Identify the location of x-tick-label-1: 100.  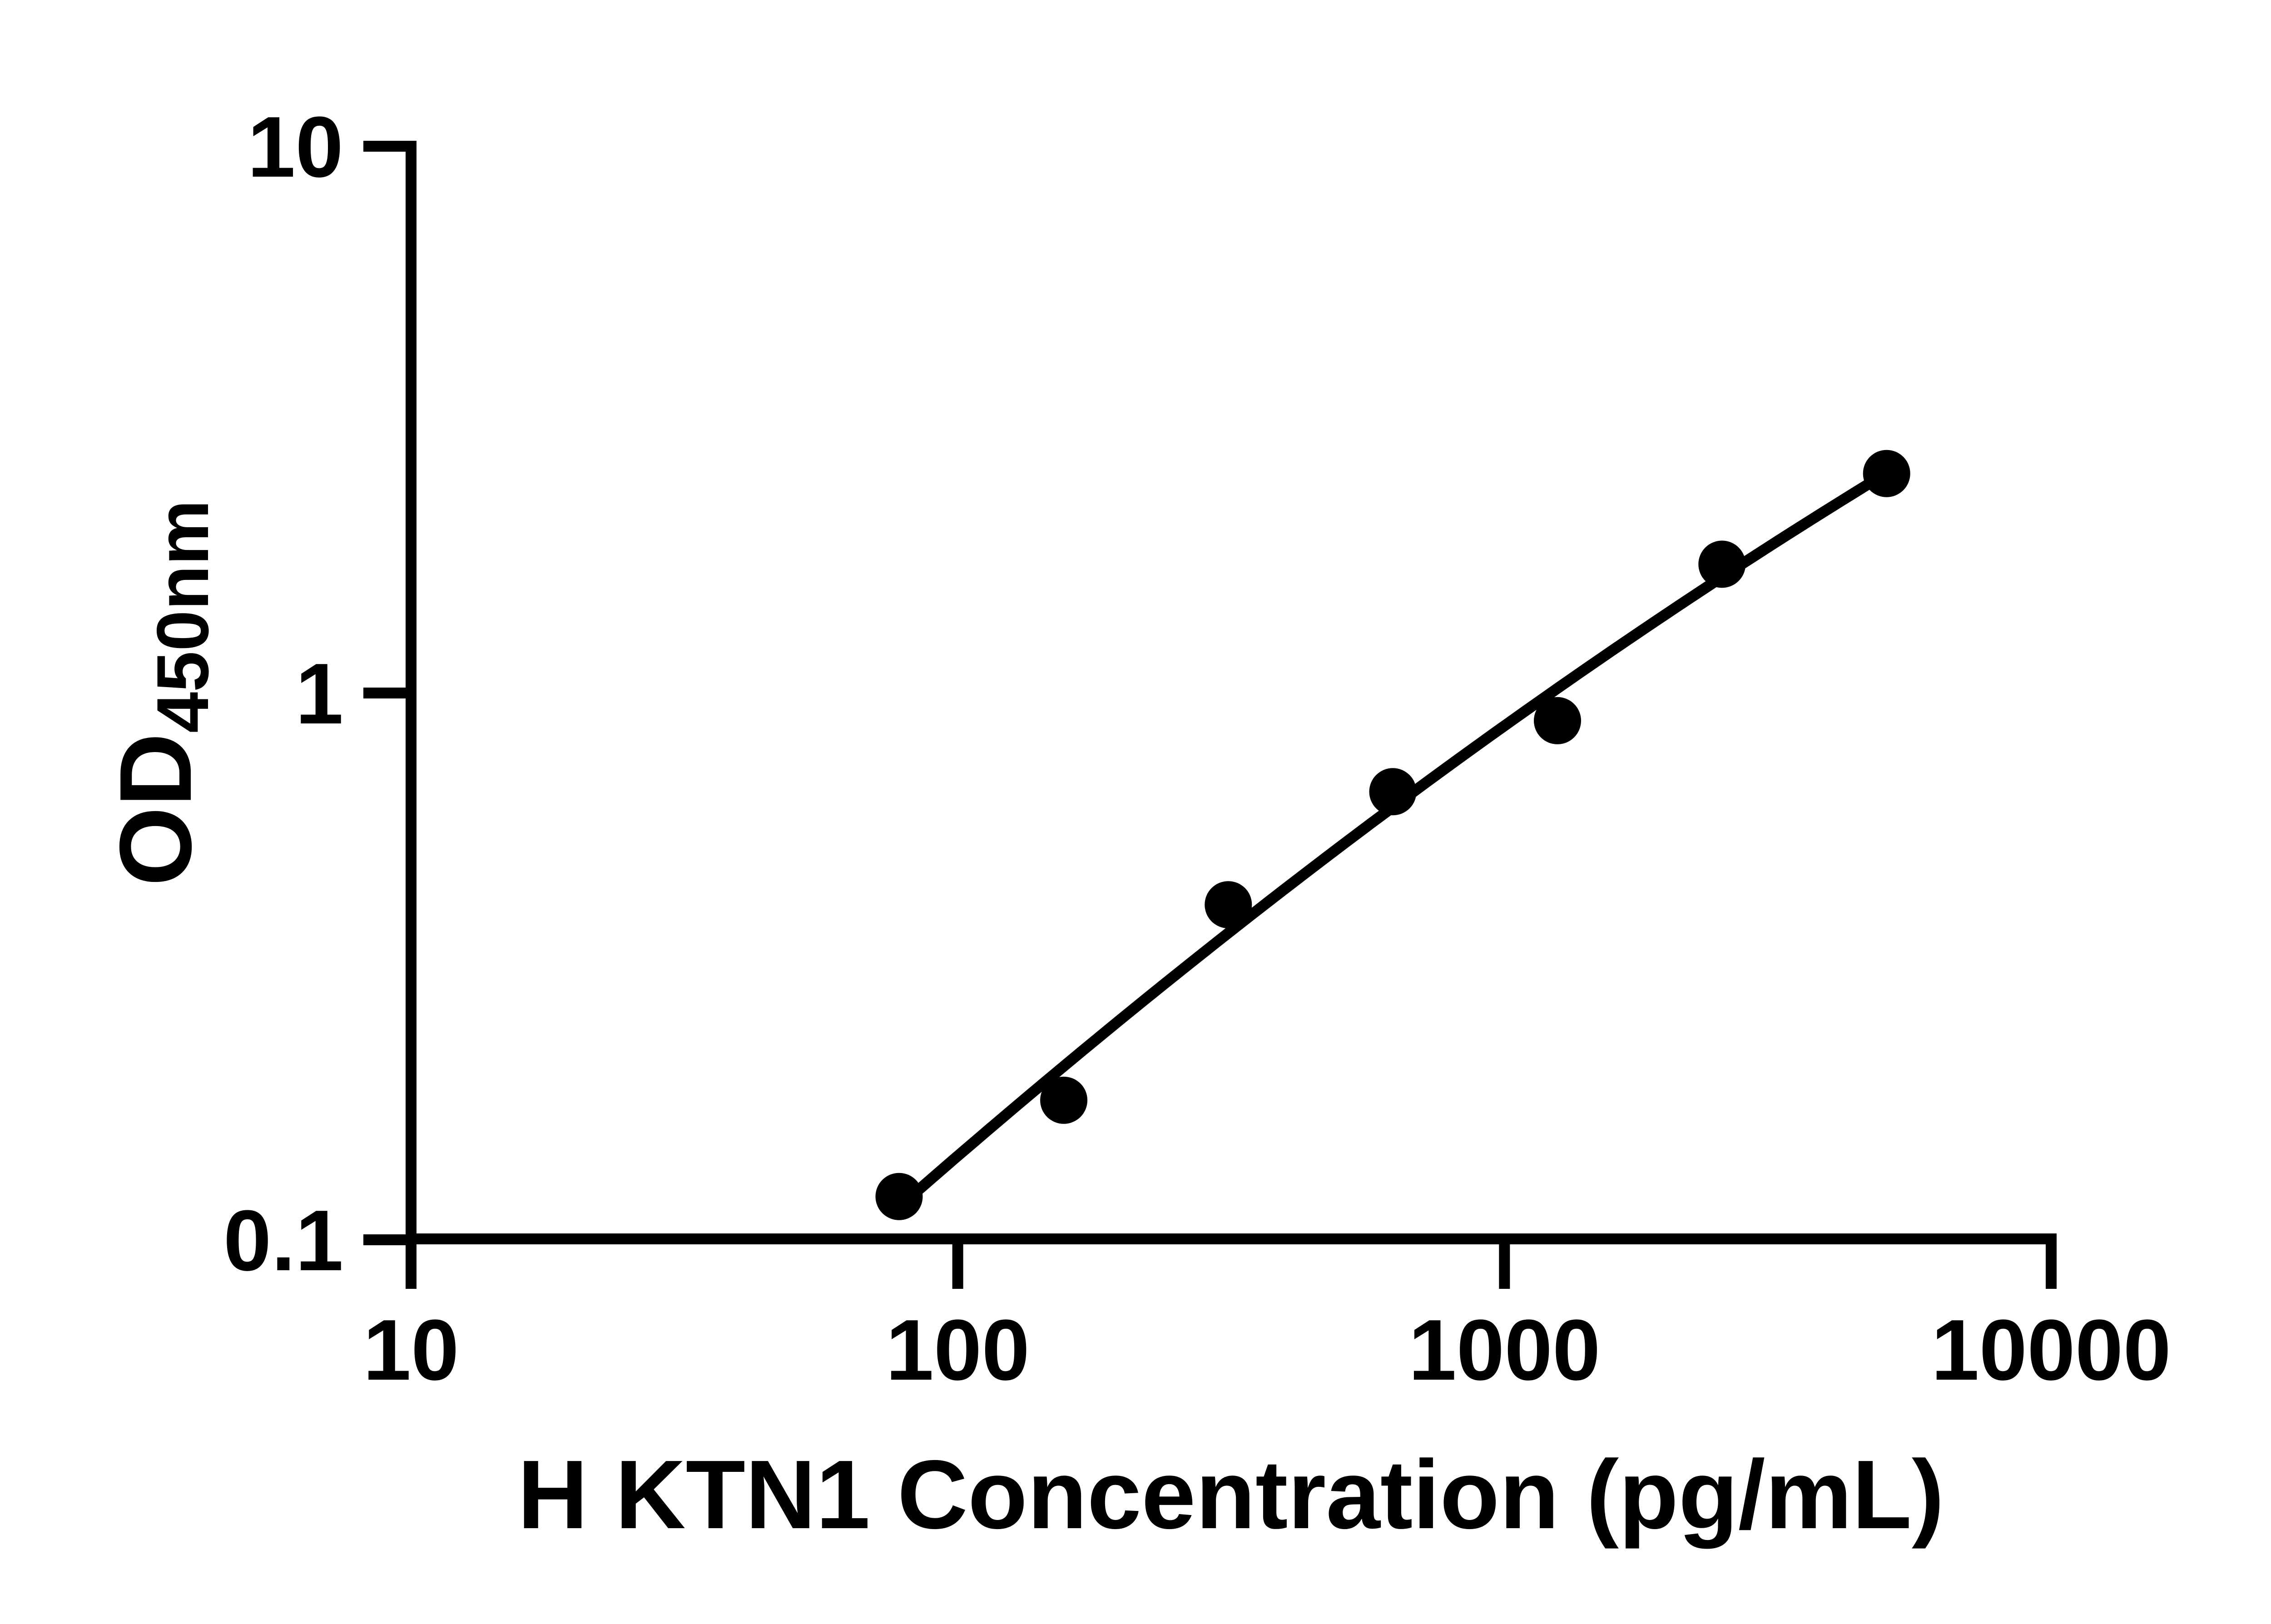
(958, 1350).